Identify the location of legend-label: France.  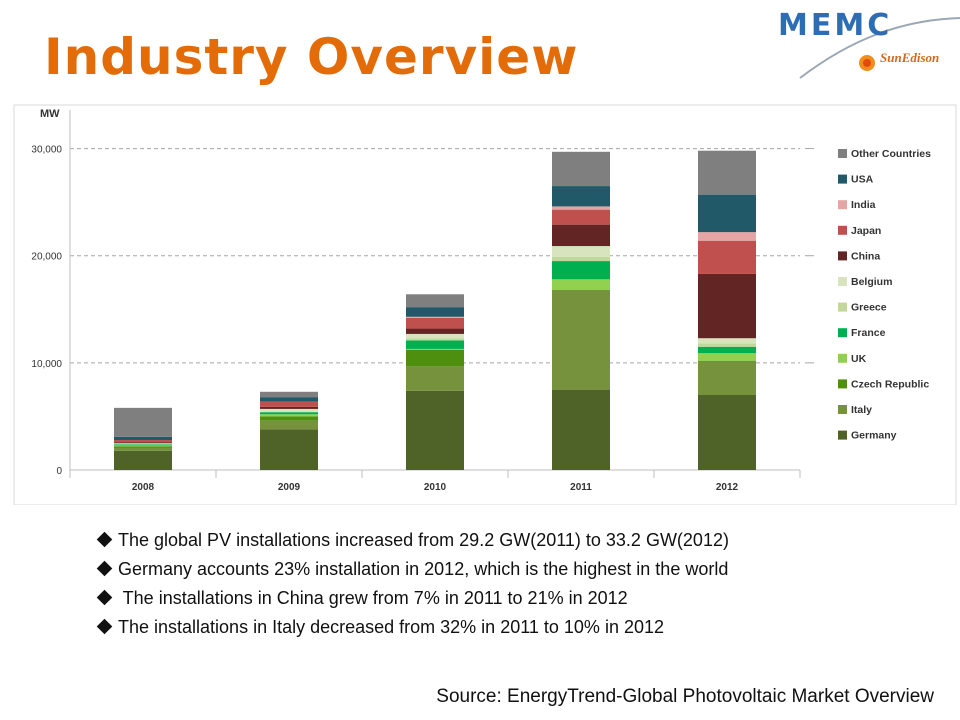
(868, 333).